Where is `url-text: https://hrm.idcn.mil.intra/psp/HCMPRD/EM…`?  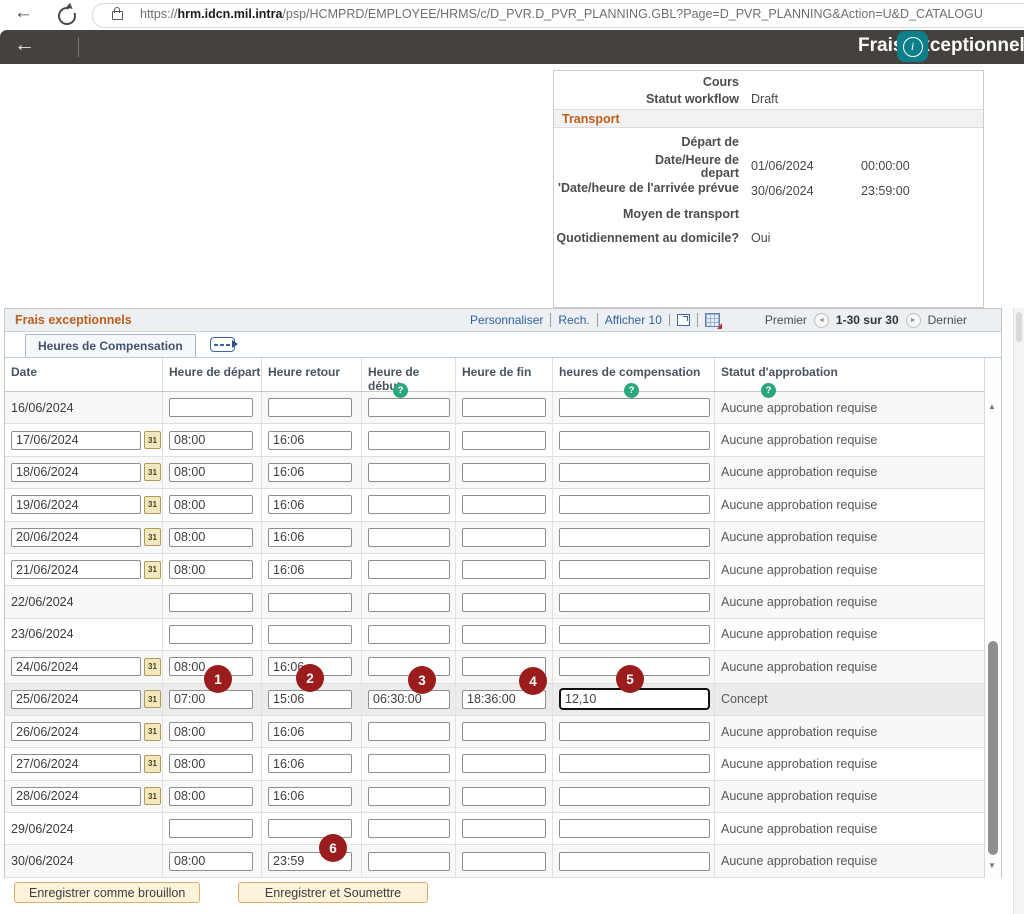 url-text: https://hrm.idcn.mil.intra/psp/HCMPRD/EM… is located at coordinates (561, 14).